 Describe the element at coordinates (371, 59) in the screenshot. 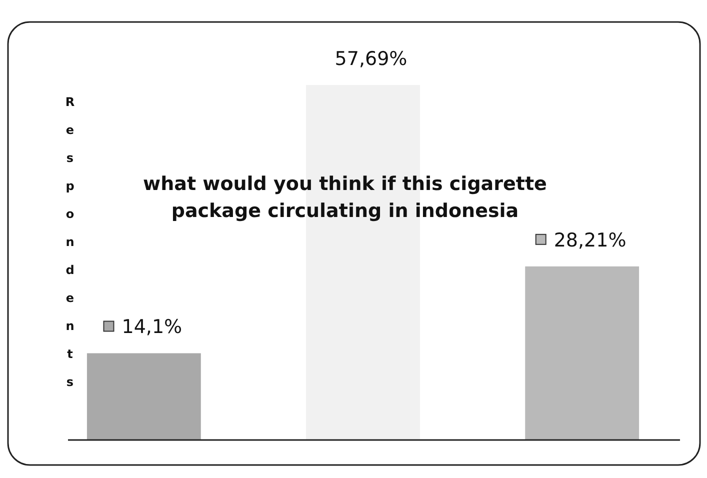

I see `data-label: 57,69%` at that location.